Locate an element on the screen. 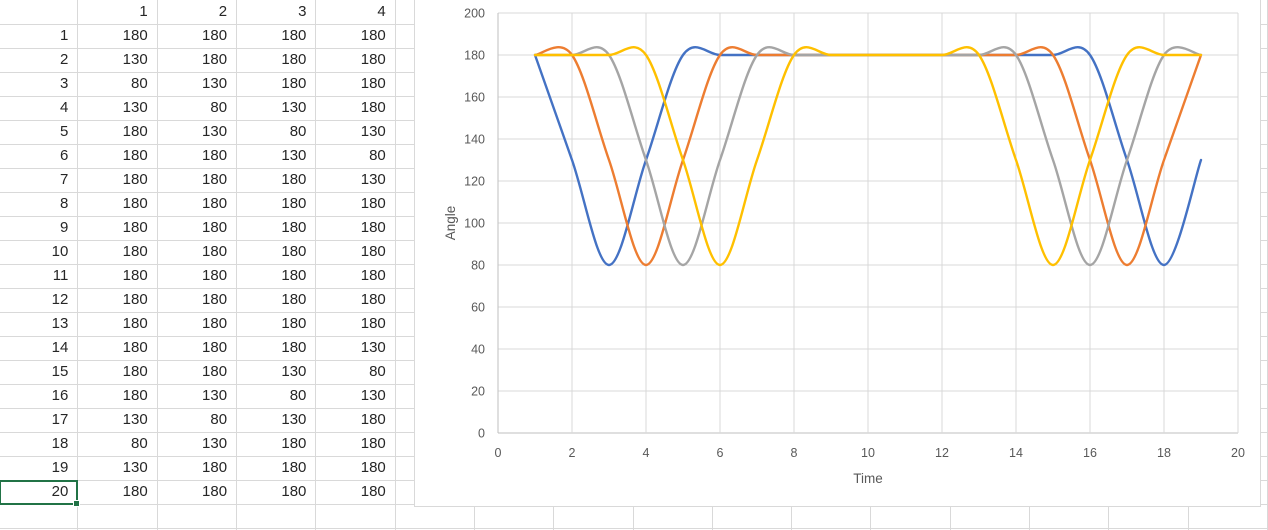  cell: 7 is located at coordinates (39, 180).